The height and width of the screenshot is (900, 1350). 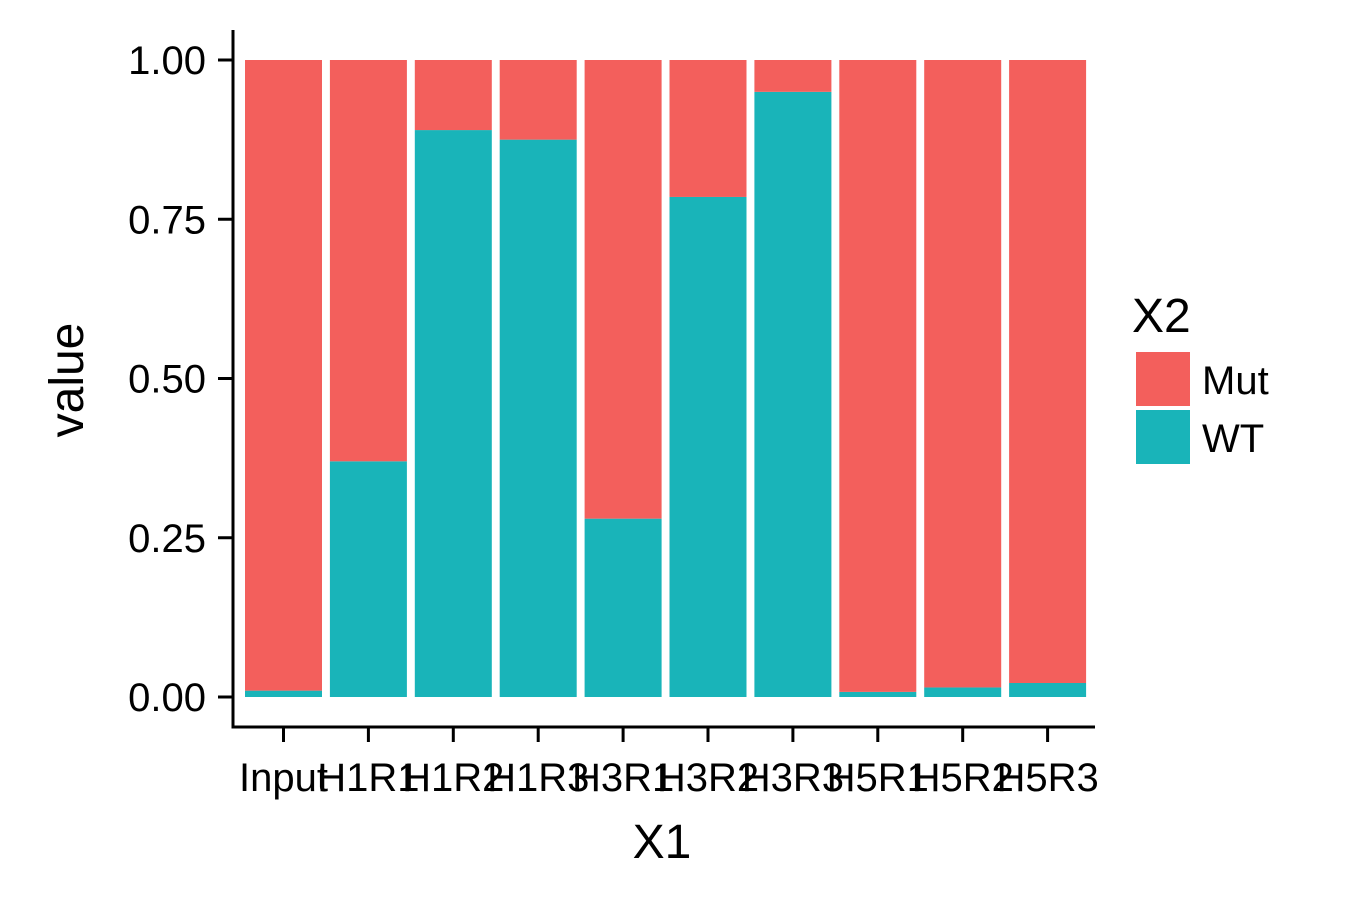 What do you see at coordinates (878, 778) in the screenshot?
I see `x-tick-label: H5R1` at bounding box center [878, 778].